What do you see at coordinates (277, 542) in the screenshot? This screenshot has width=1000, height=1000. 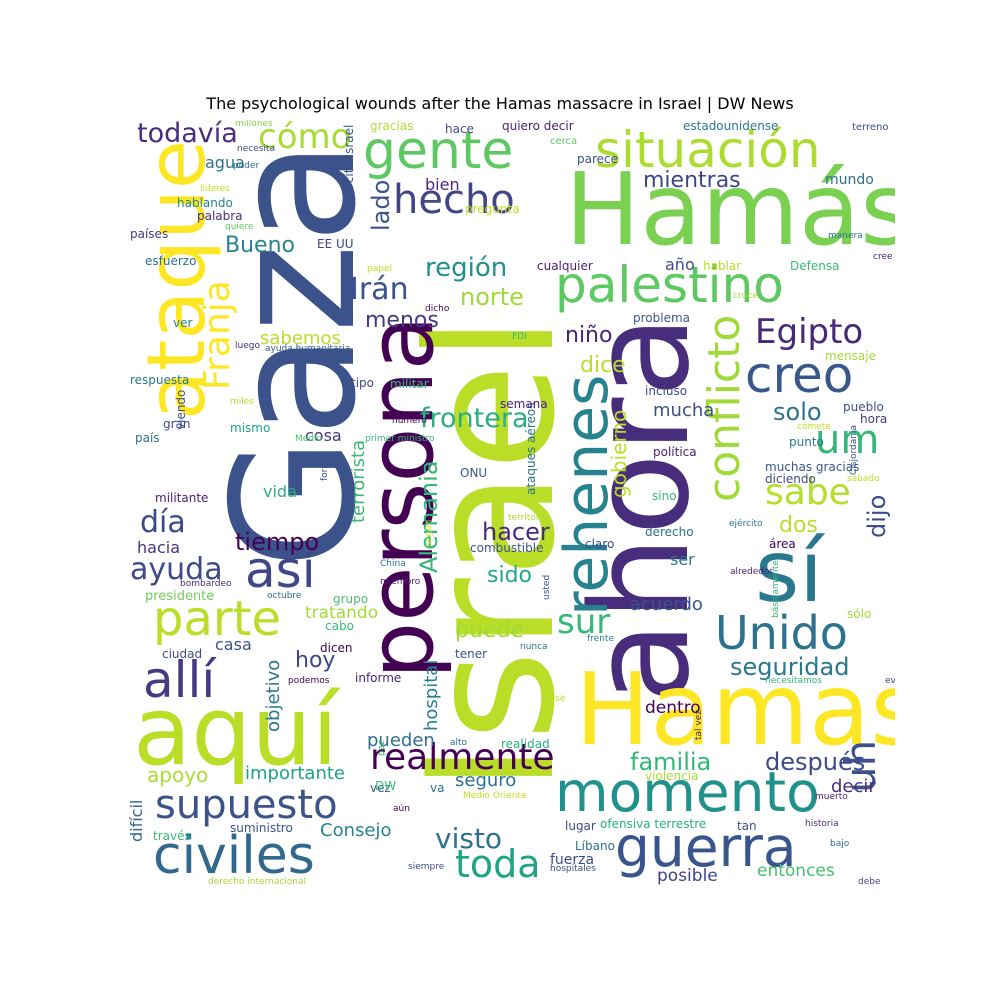 I see `word-cloud-word: tiempo` at bounding box center [277, 542].